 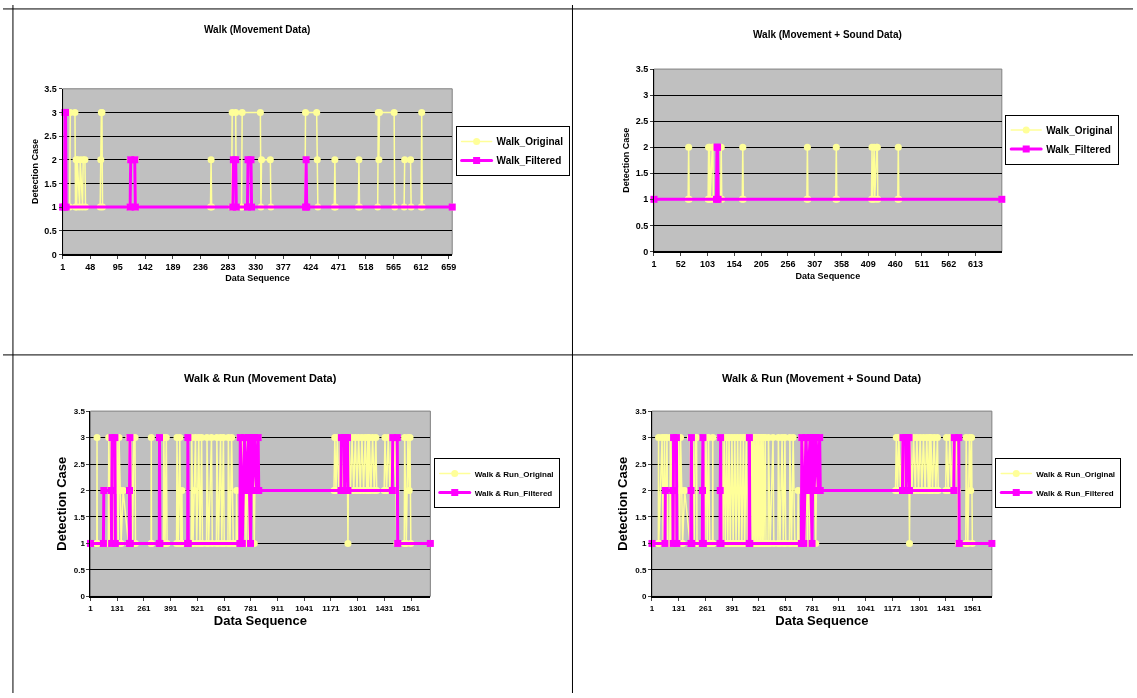 I want to click on x-tick-label: 307, so click(x=815, y=264).